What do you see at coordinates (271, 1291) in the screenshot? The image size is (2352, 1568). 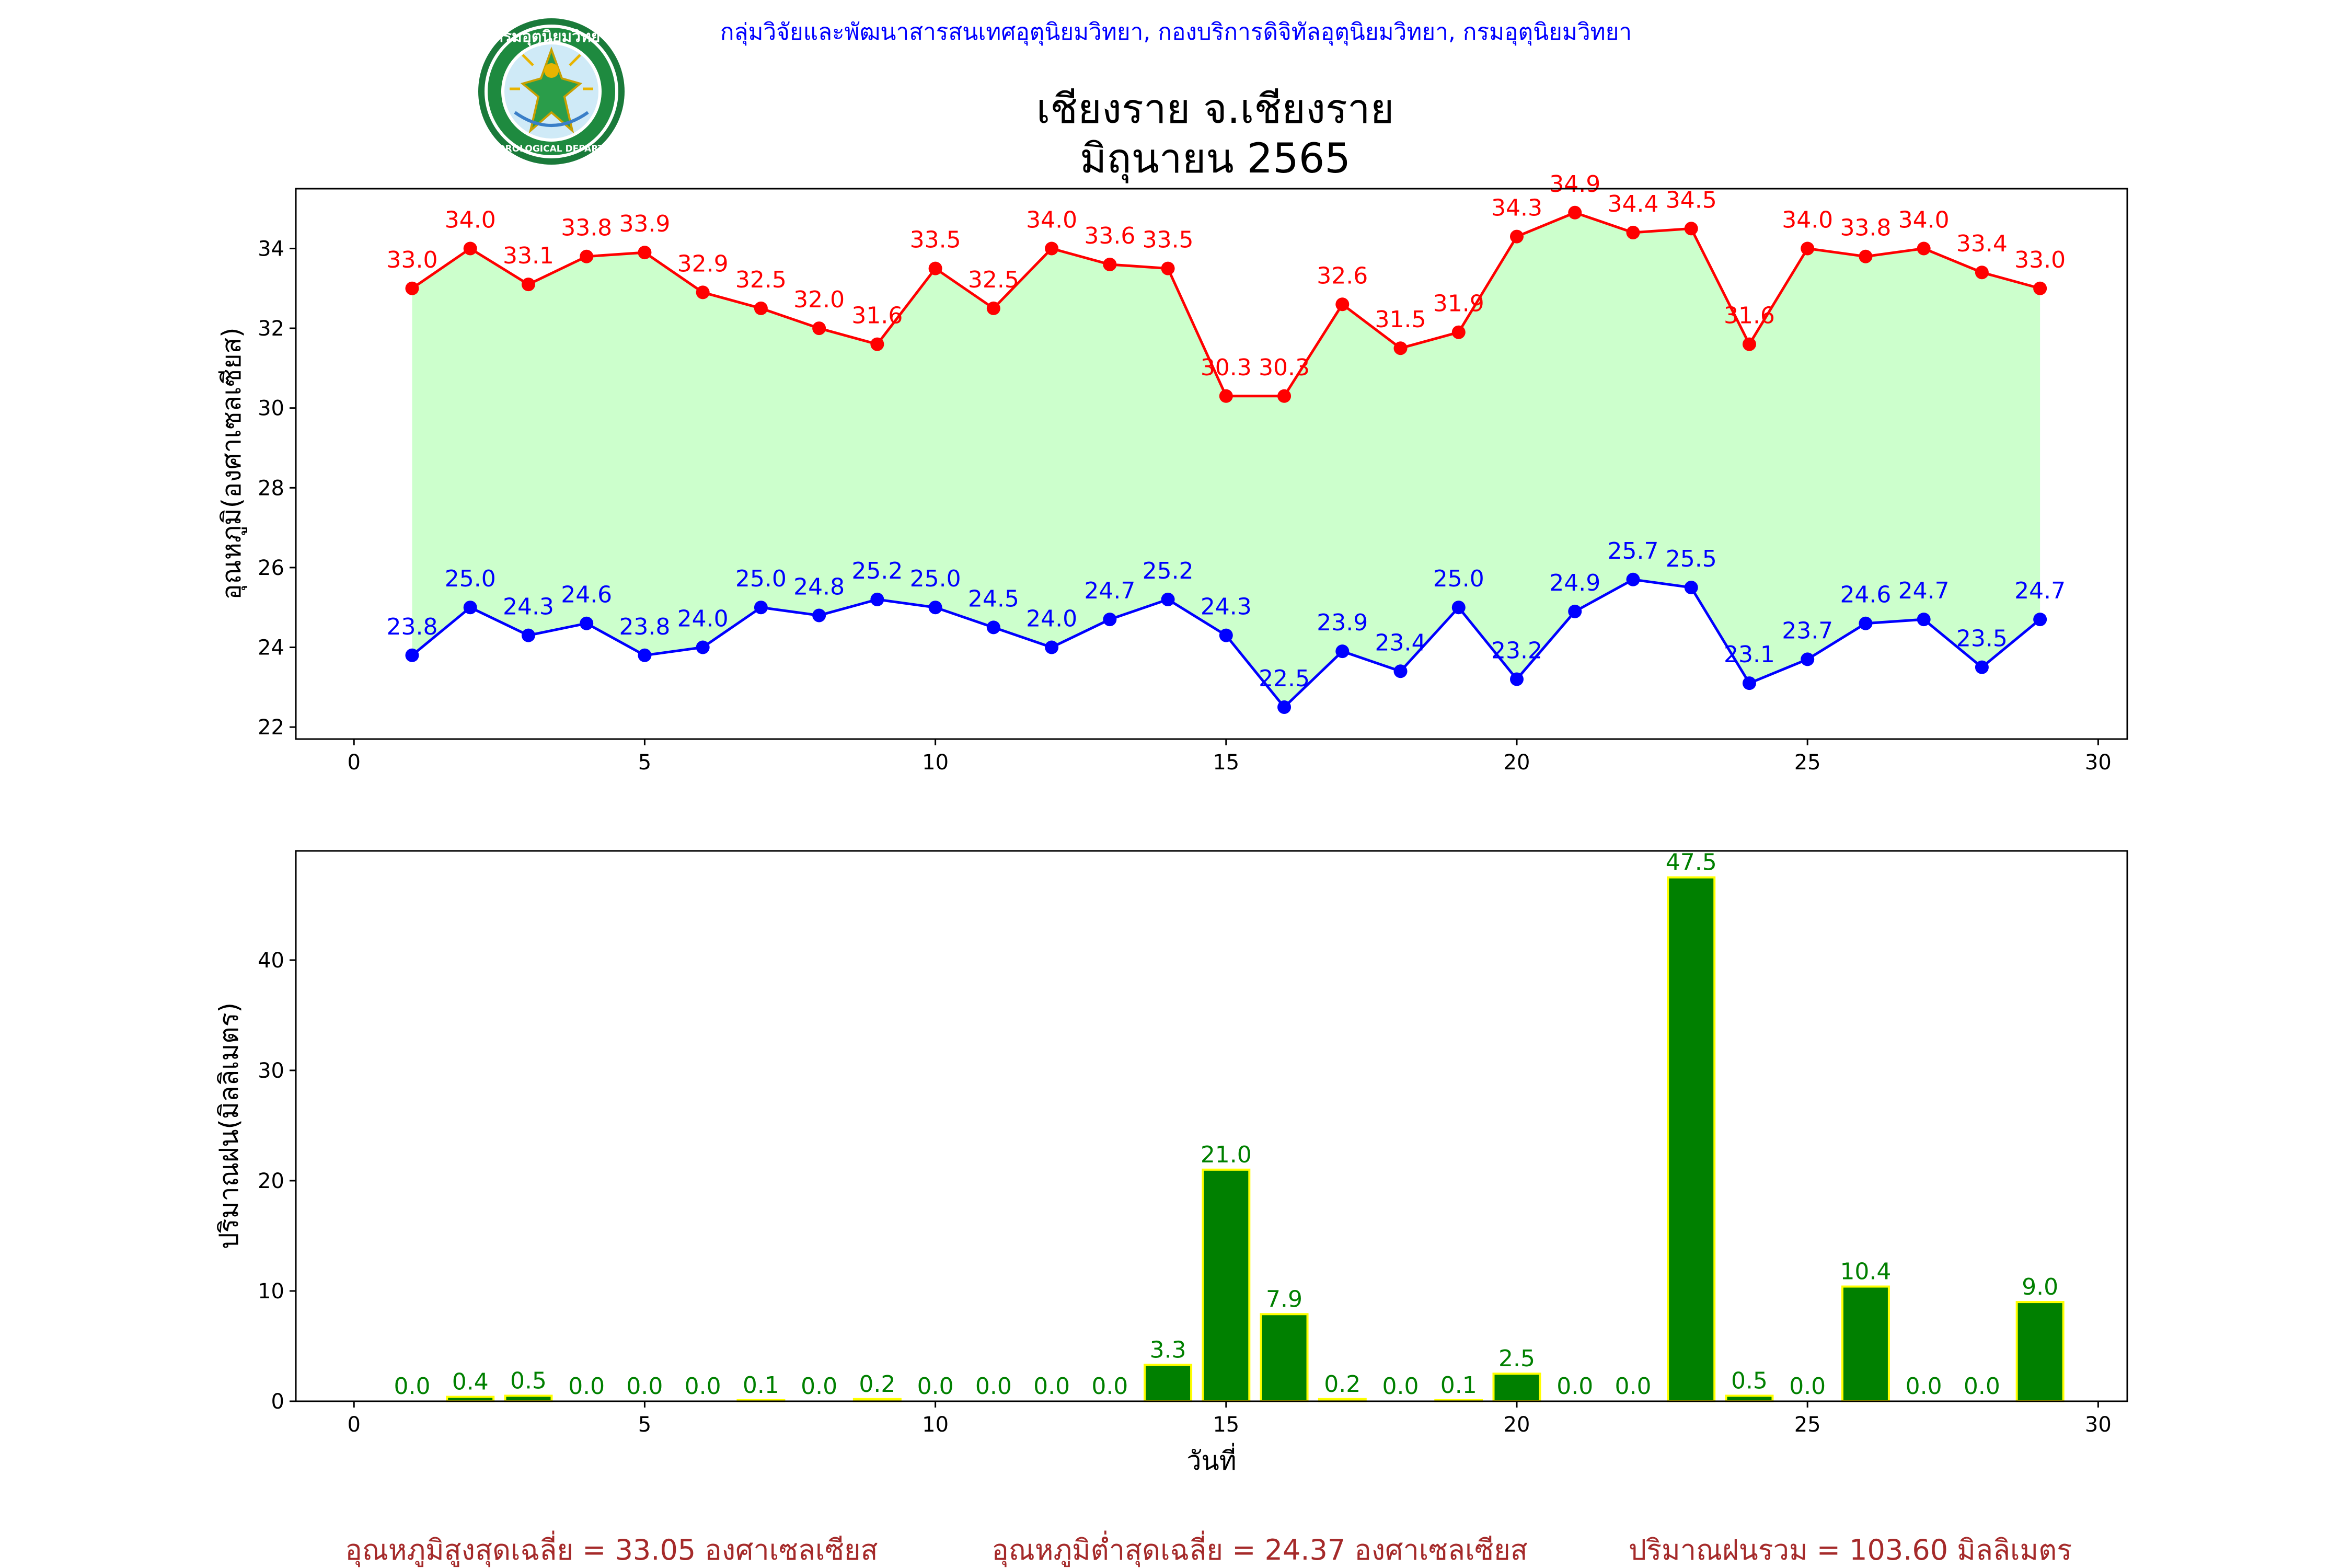 I see `y-tick-label: 10` at bounding box center [271, 1291].